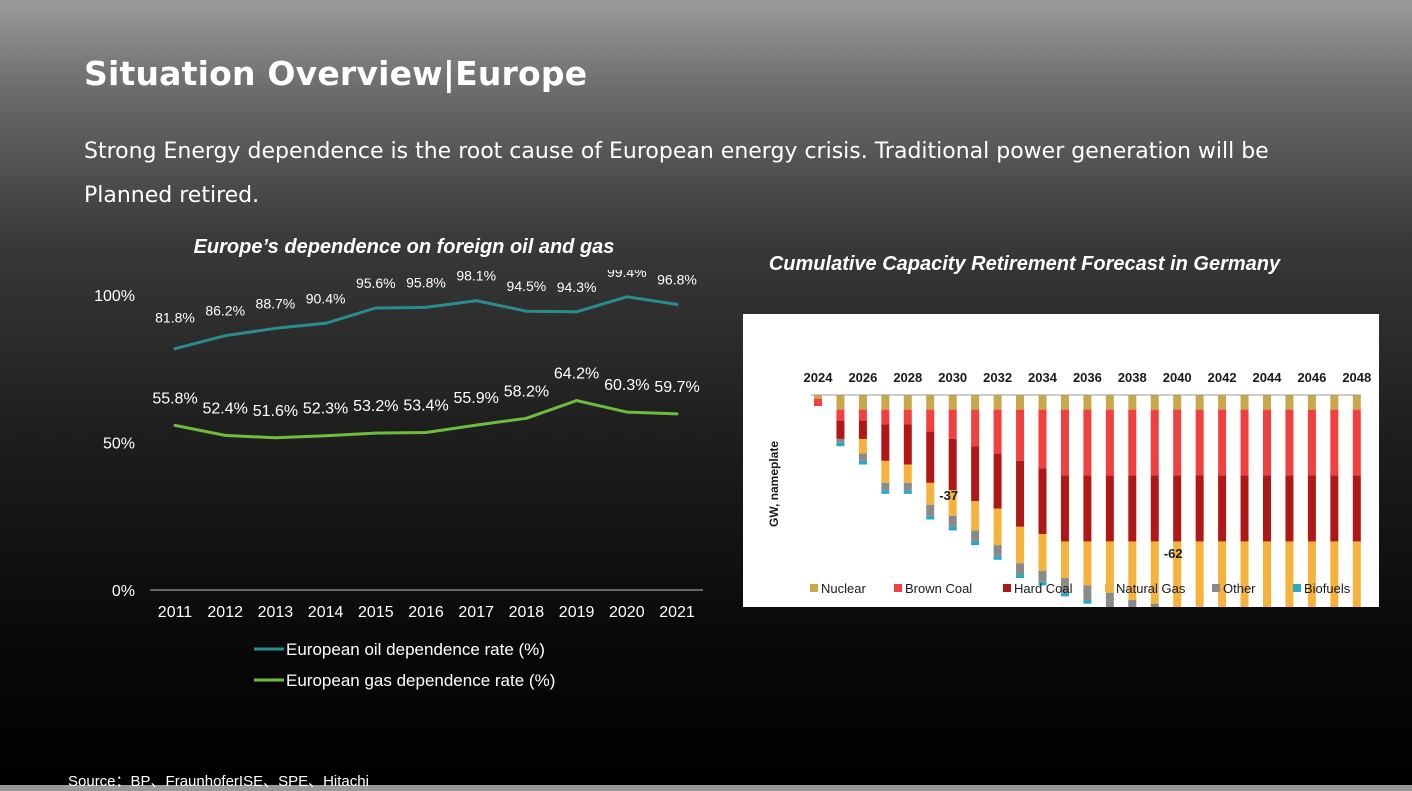 This screenshot has height=791, width=1412. Describe the element at coordinates (1356, 377) in the screenshot. I see `x-tick-label: 2048` at that location.